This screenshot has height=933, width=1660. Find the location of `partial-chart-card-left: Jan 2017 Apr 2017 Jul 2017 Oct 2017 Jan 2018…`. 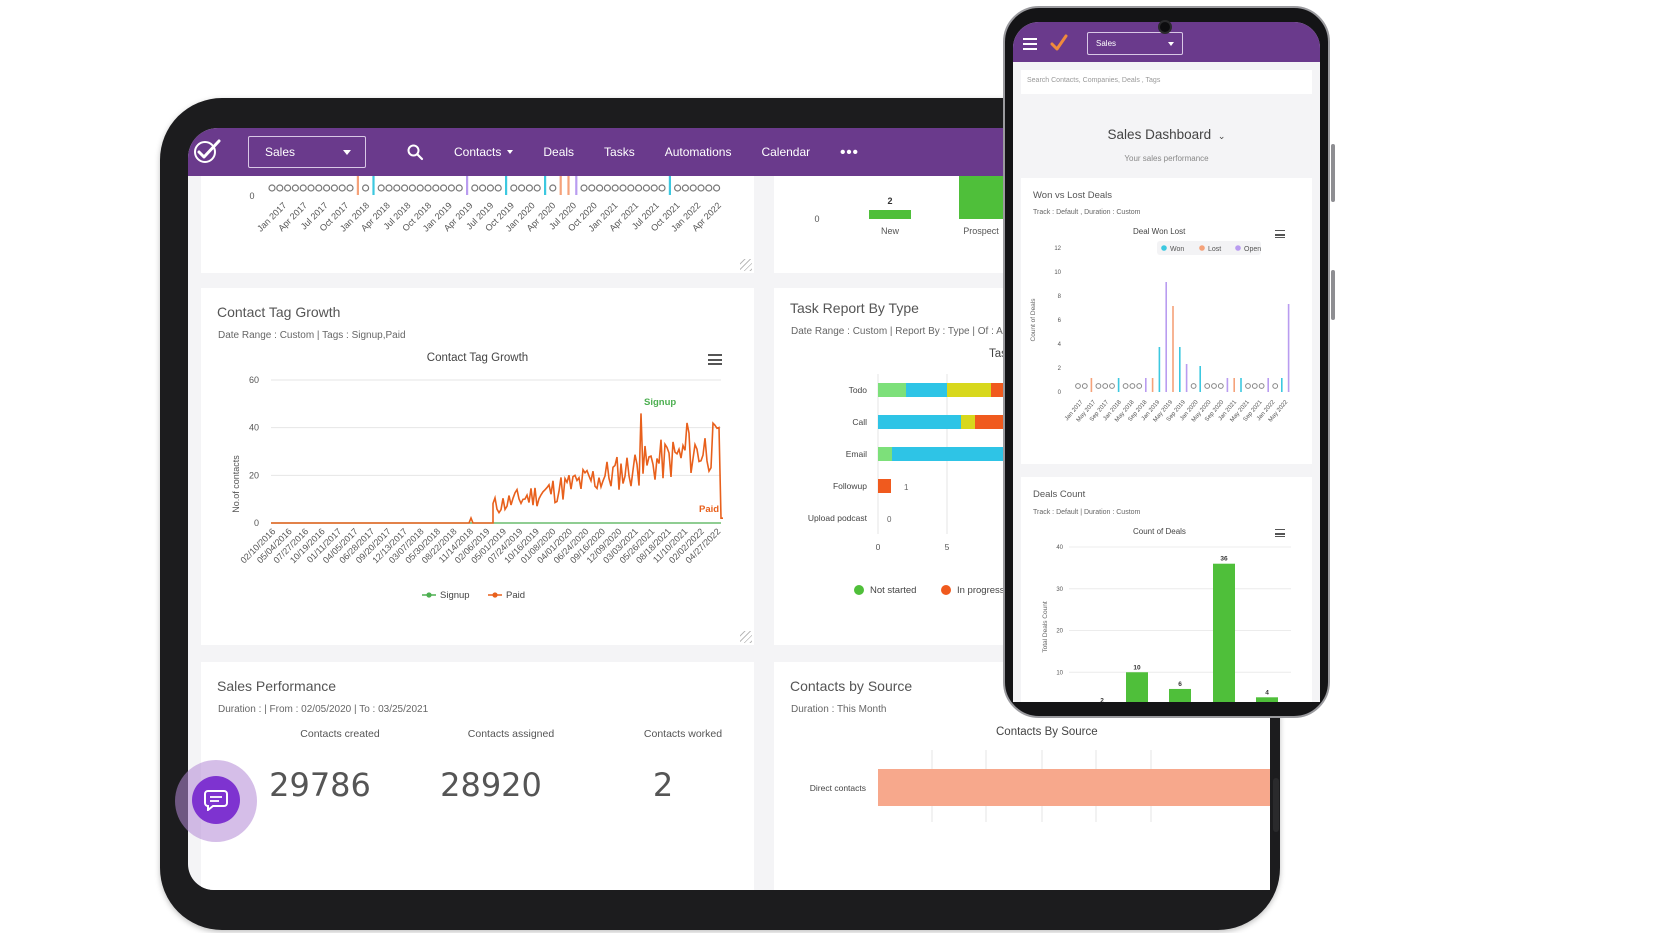

partial-chart-card-left: Jan 2017 Apr 2017 Jul 2017 Oct 2017 Jan 2018… is located at coordinates (477, 224).